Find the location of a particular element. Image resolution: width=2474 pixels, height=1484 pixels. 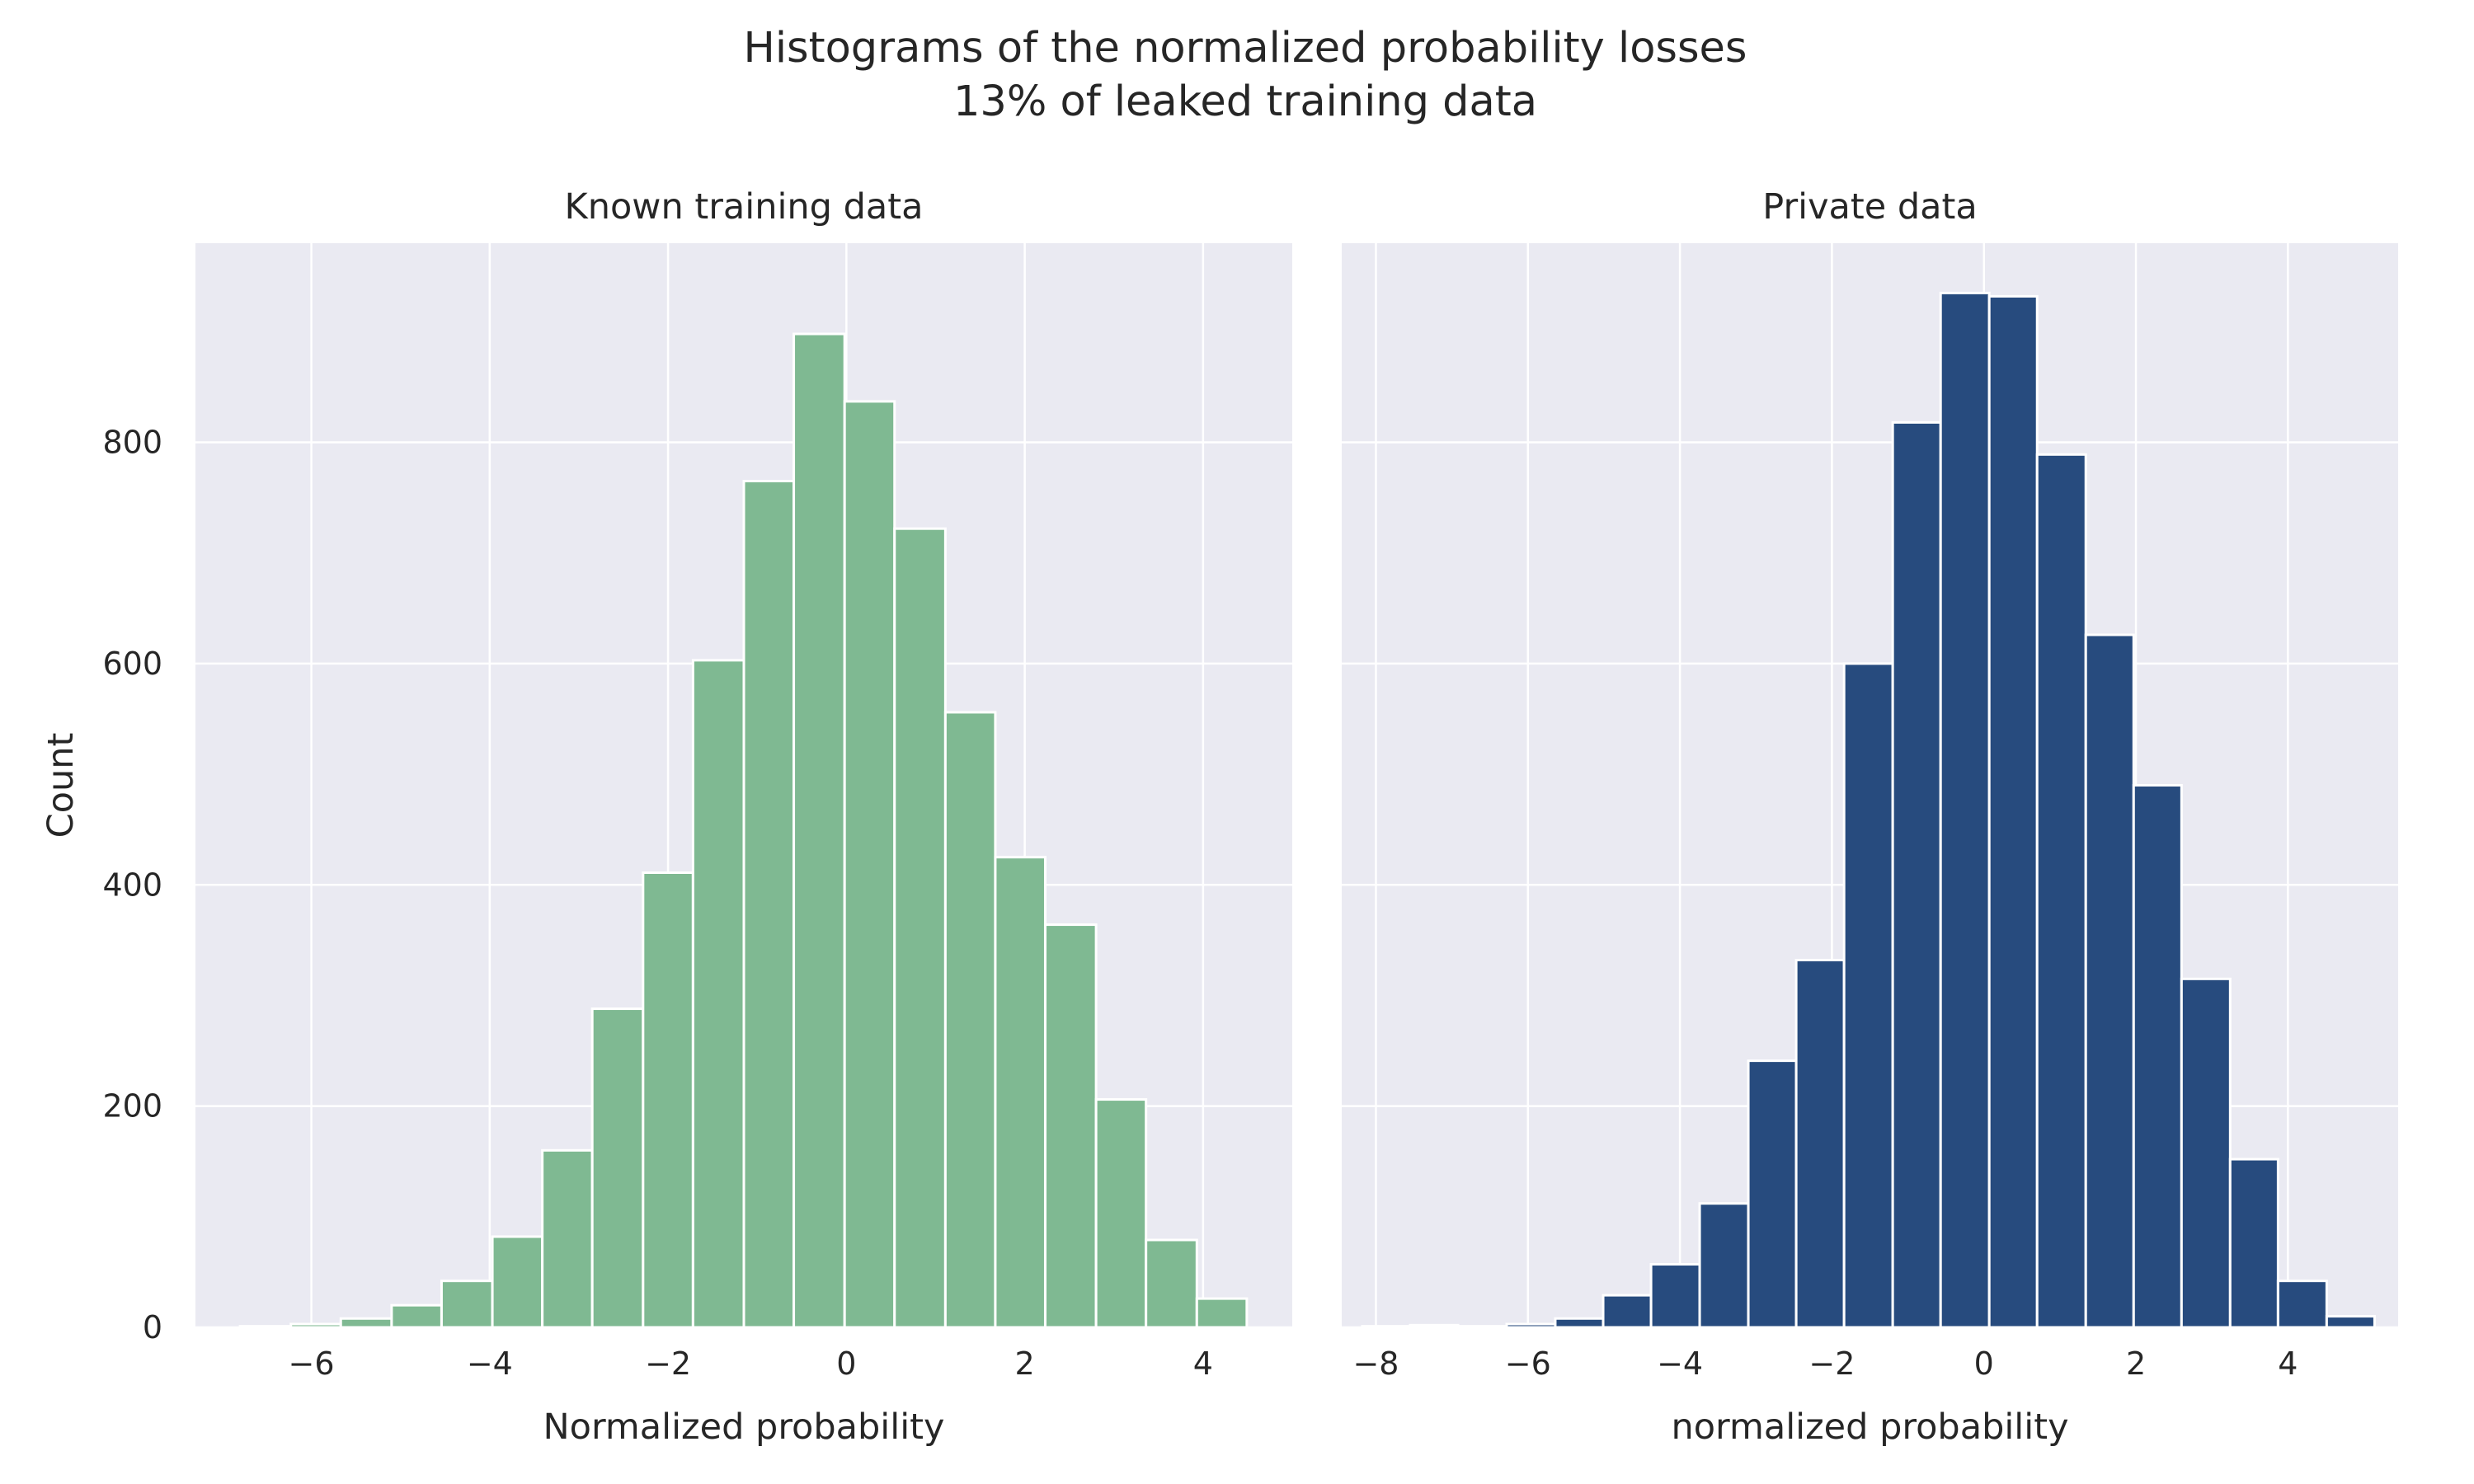

y-axis-label: Count is located at coordinates (61, 785).